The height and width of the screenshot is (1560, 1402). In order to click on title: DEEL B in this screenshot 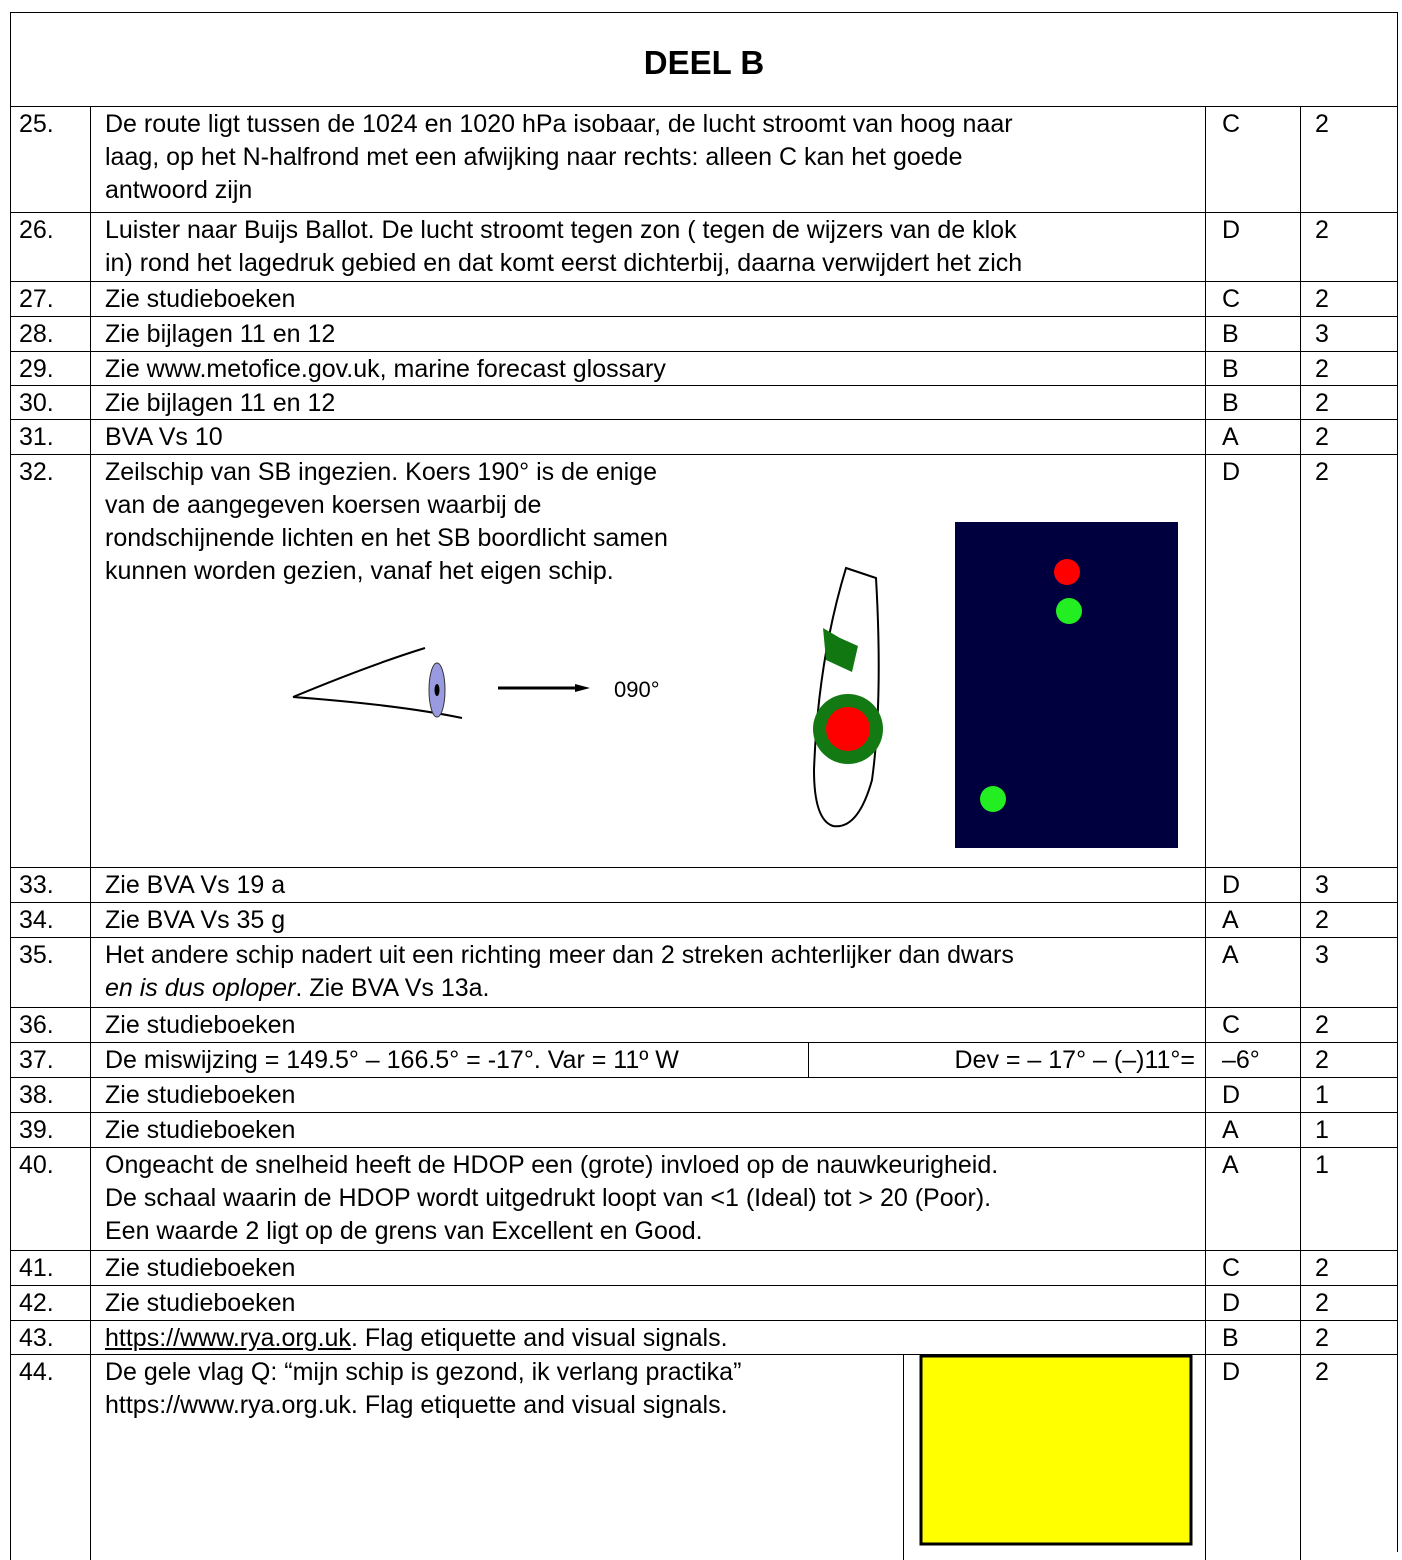, I will do `click(704, 59)`.